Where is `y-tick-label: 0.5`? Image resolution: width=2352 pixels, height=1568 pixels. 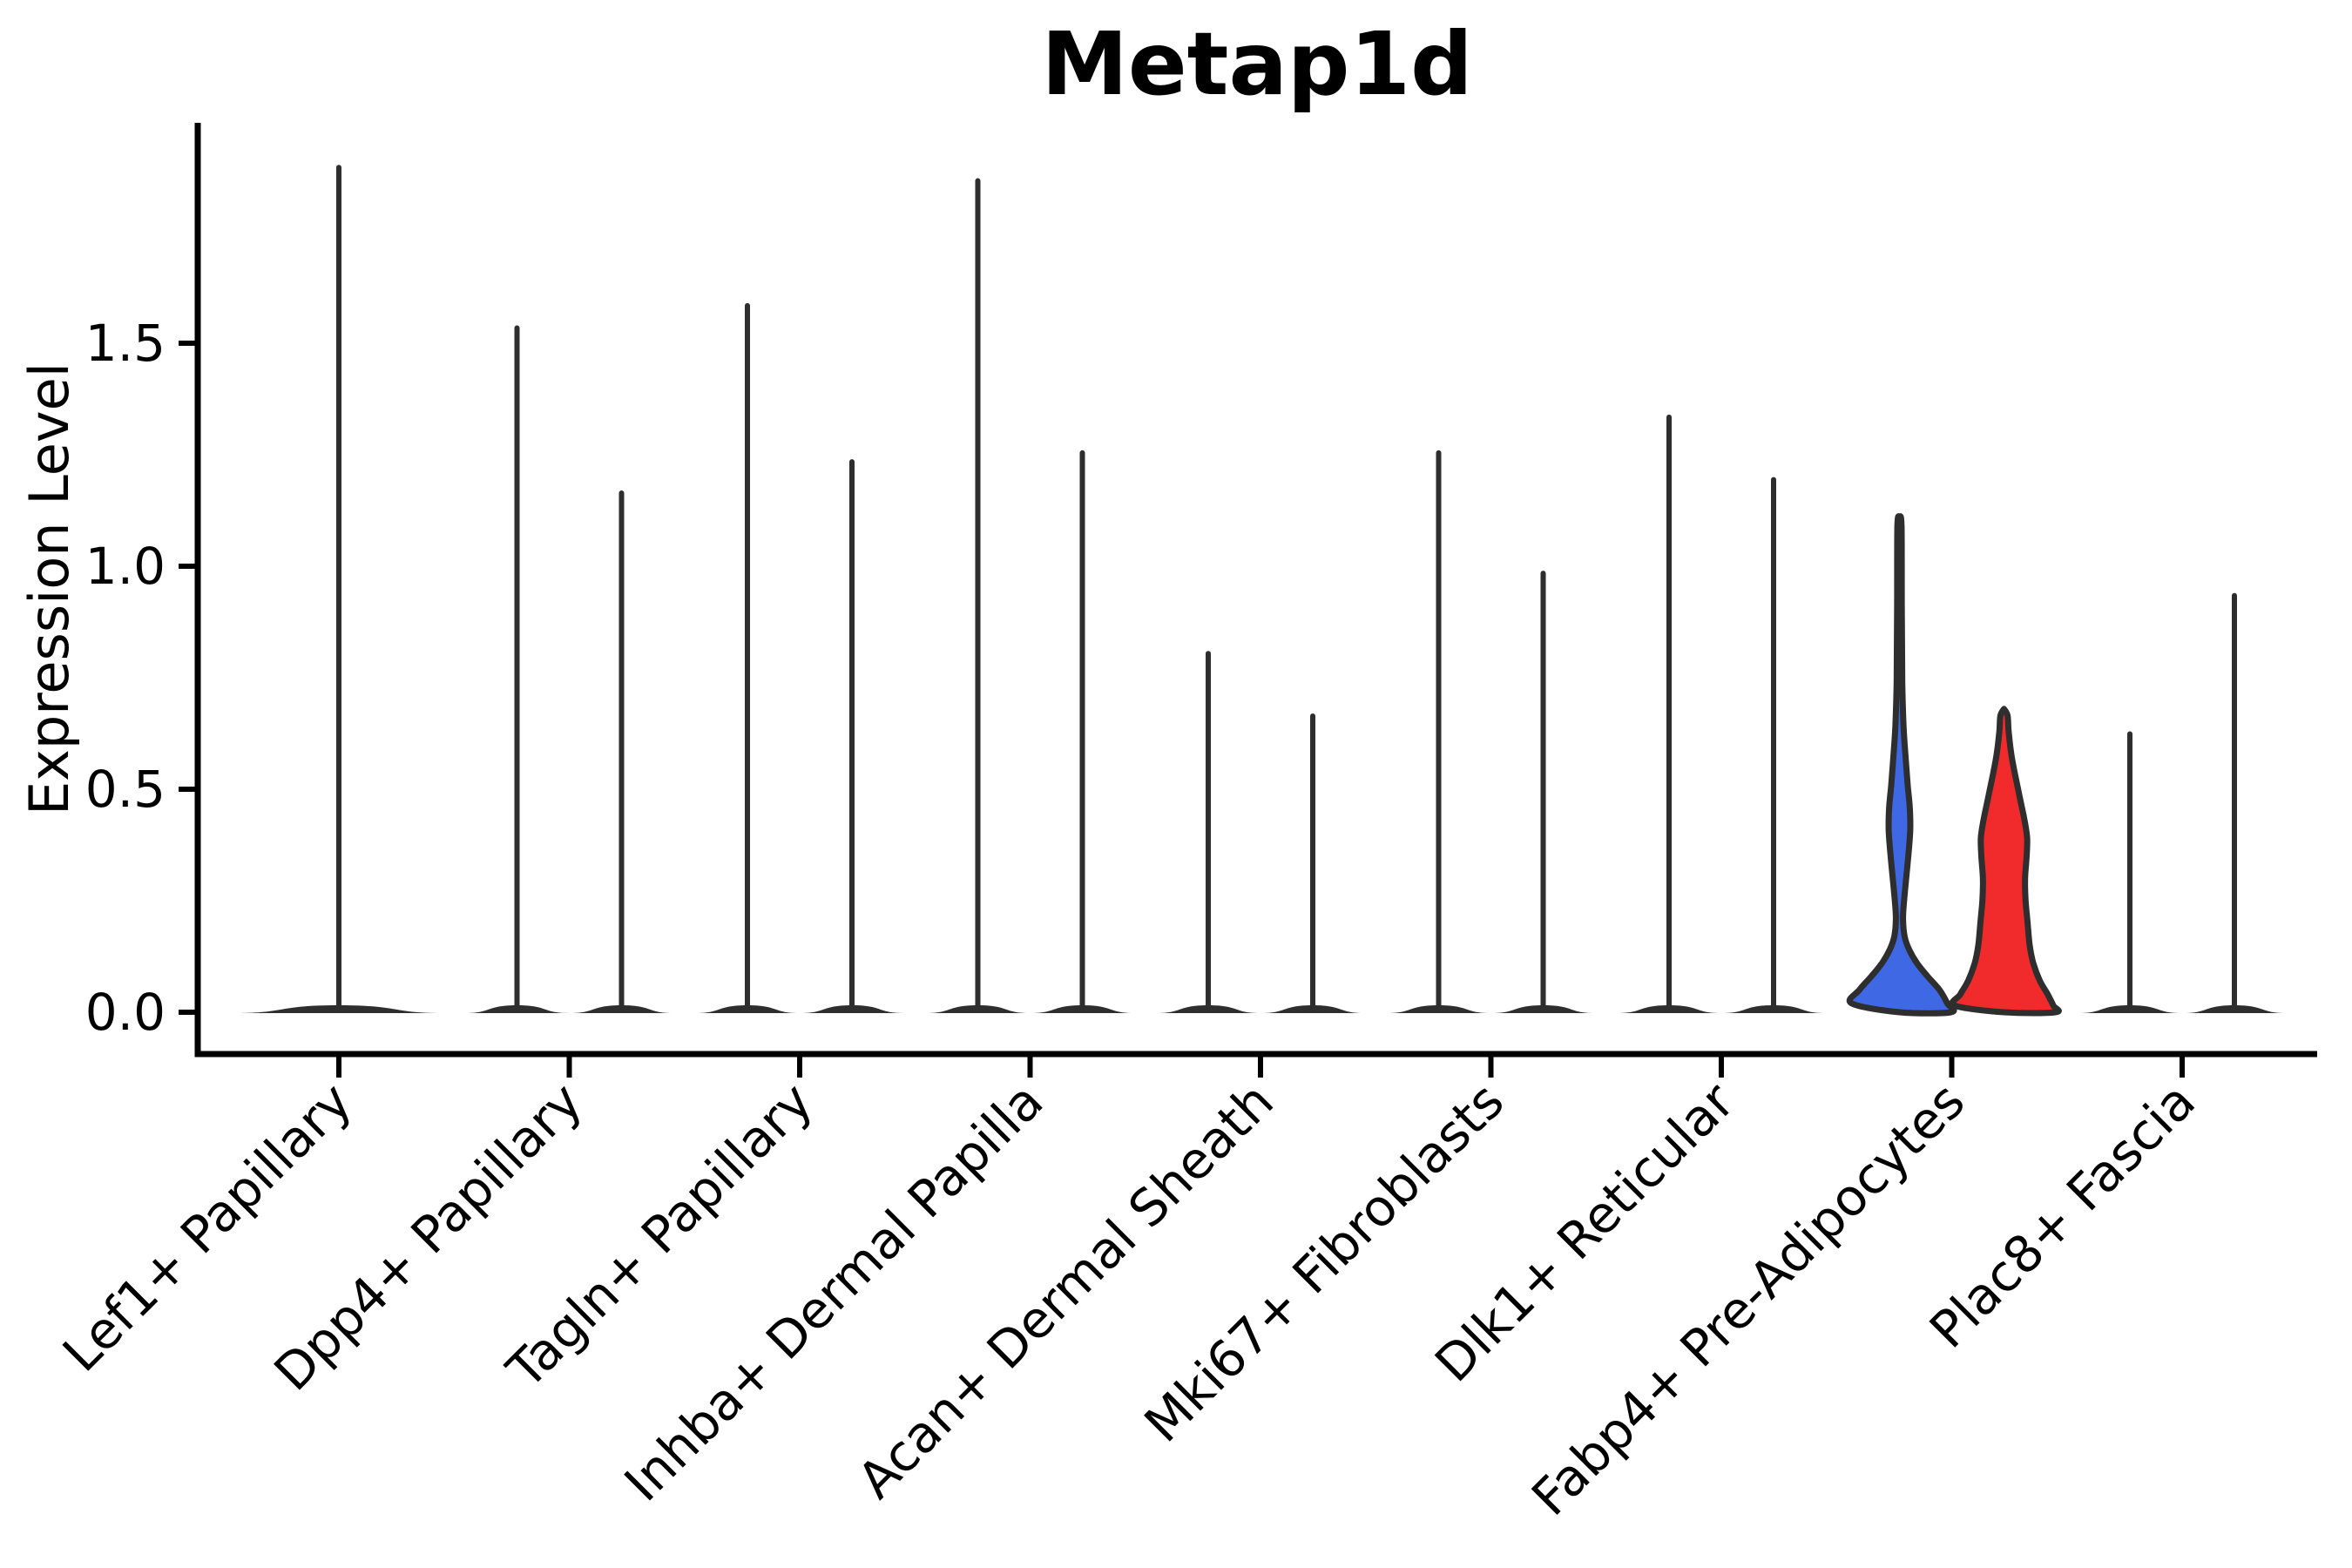
y-tick-label: 0.5 is located at coordinates (125, 790).